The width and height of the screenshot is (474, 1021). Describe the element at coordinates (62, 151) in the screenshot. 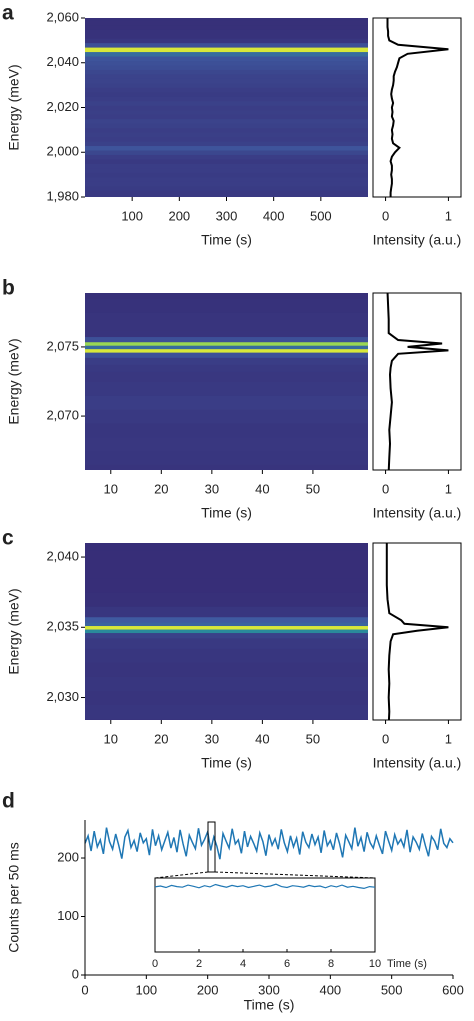

I see `y-tick-label: 2,000` at that location.